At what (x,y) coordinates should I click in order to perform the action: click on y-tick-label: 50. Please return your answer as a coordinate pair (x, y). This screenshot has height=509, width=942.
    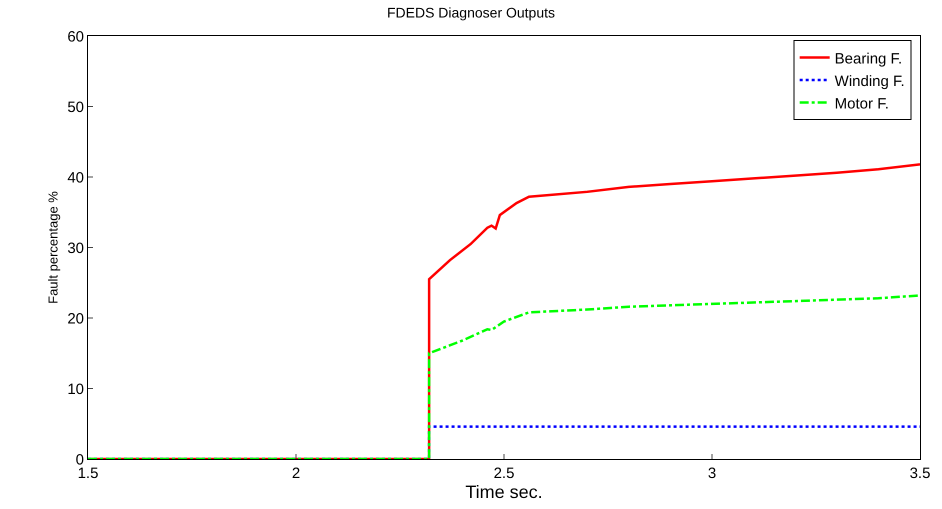
    Looking at the image, I should click on (75, 107).